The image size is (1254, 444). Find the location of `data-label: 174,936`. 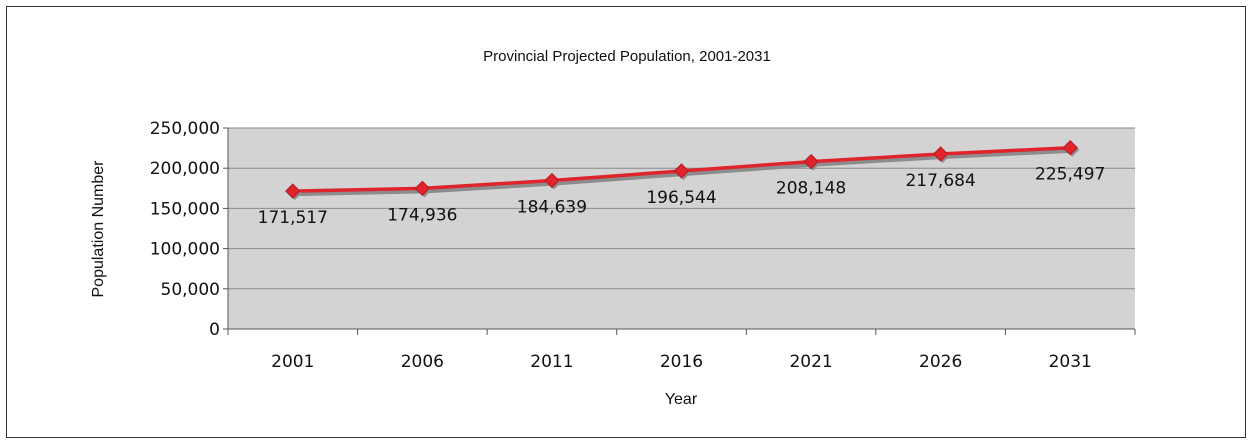

data-label: 174,936 is located at coordinates (422, 215).